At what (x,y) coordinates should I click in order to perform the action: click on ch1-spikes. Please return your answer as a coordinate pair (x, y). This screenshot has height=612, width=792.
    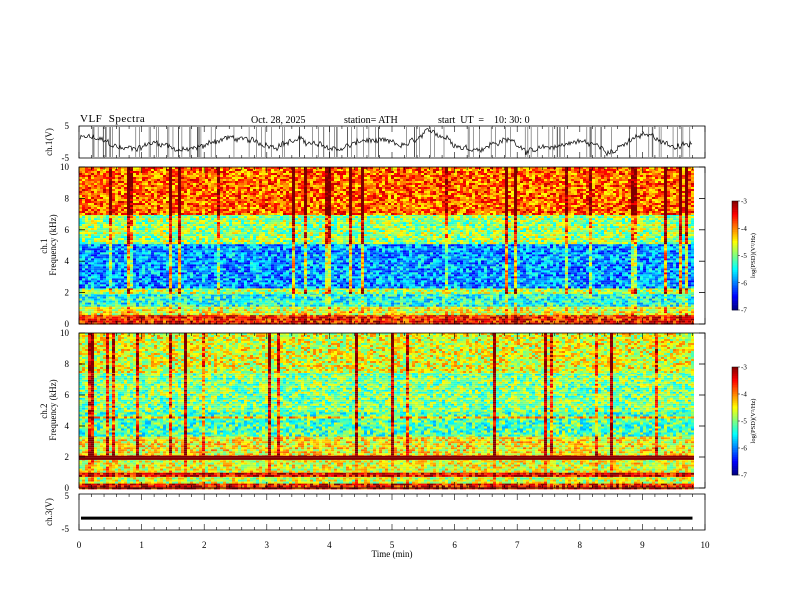
    Looking at the image, I should click on (391, 142).